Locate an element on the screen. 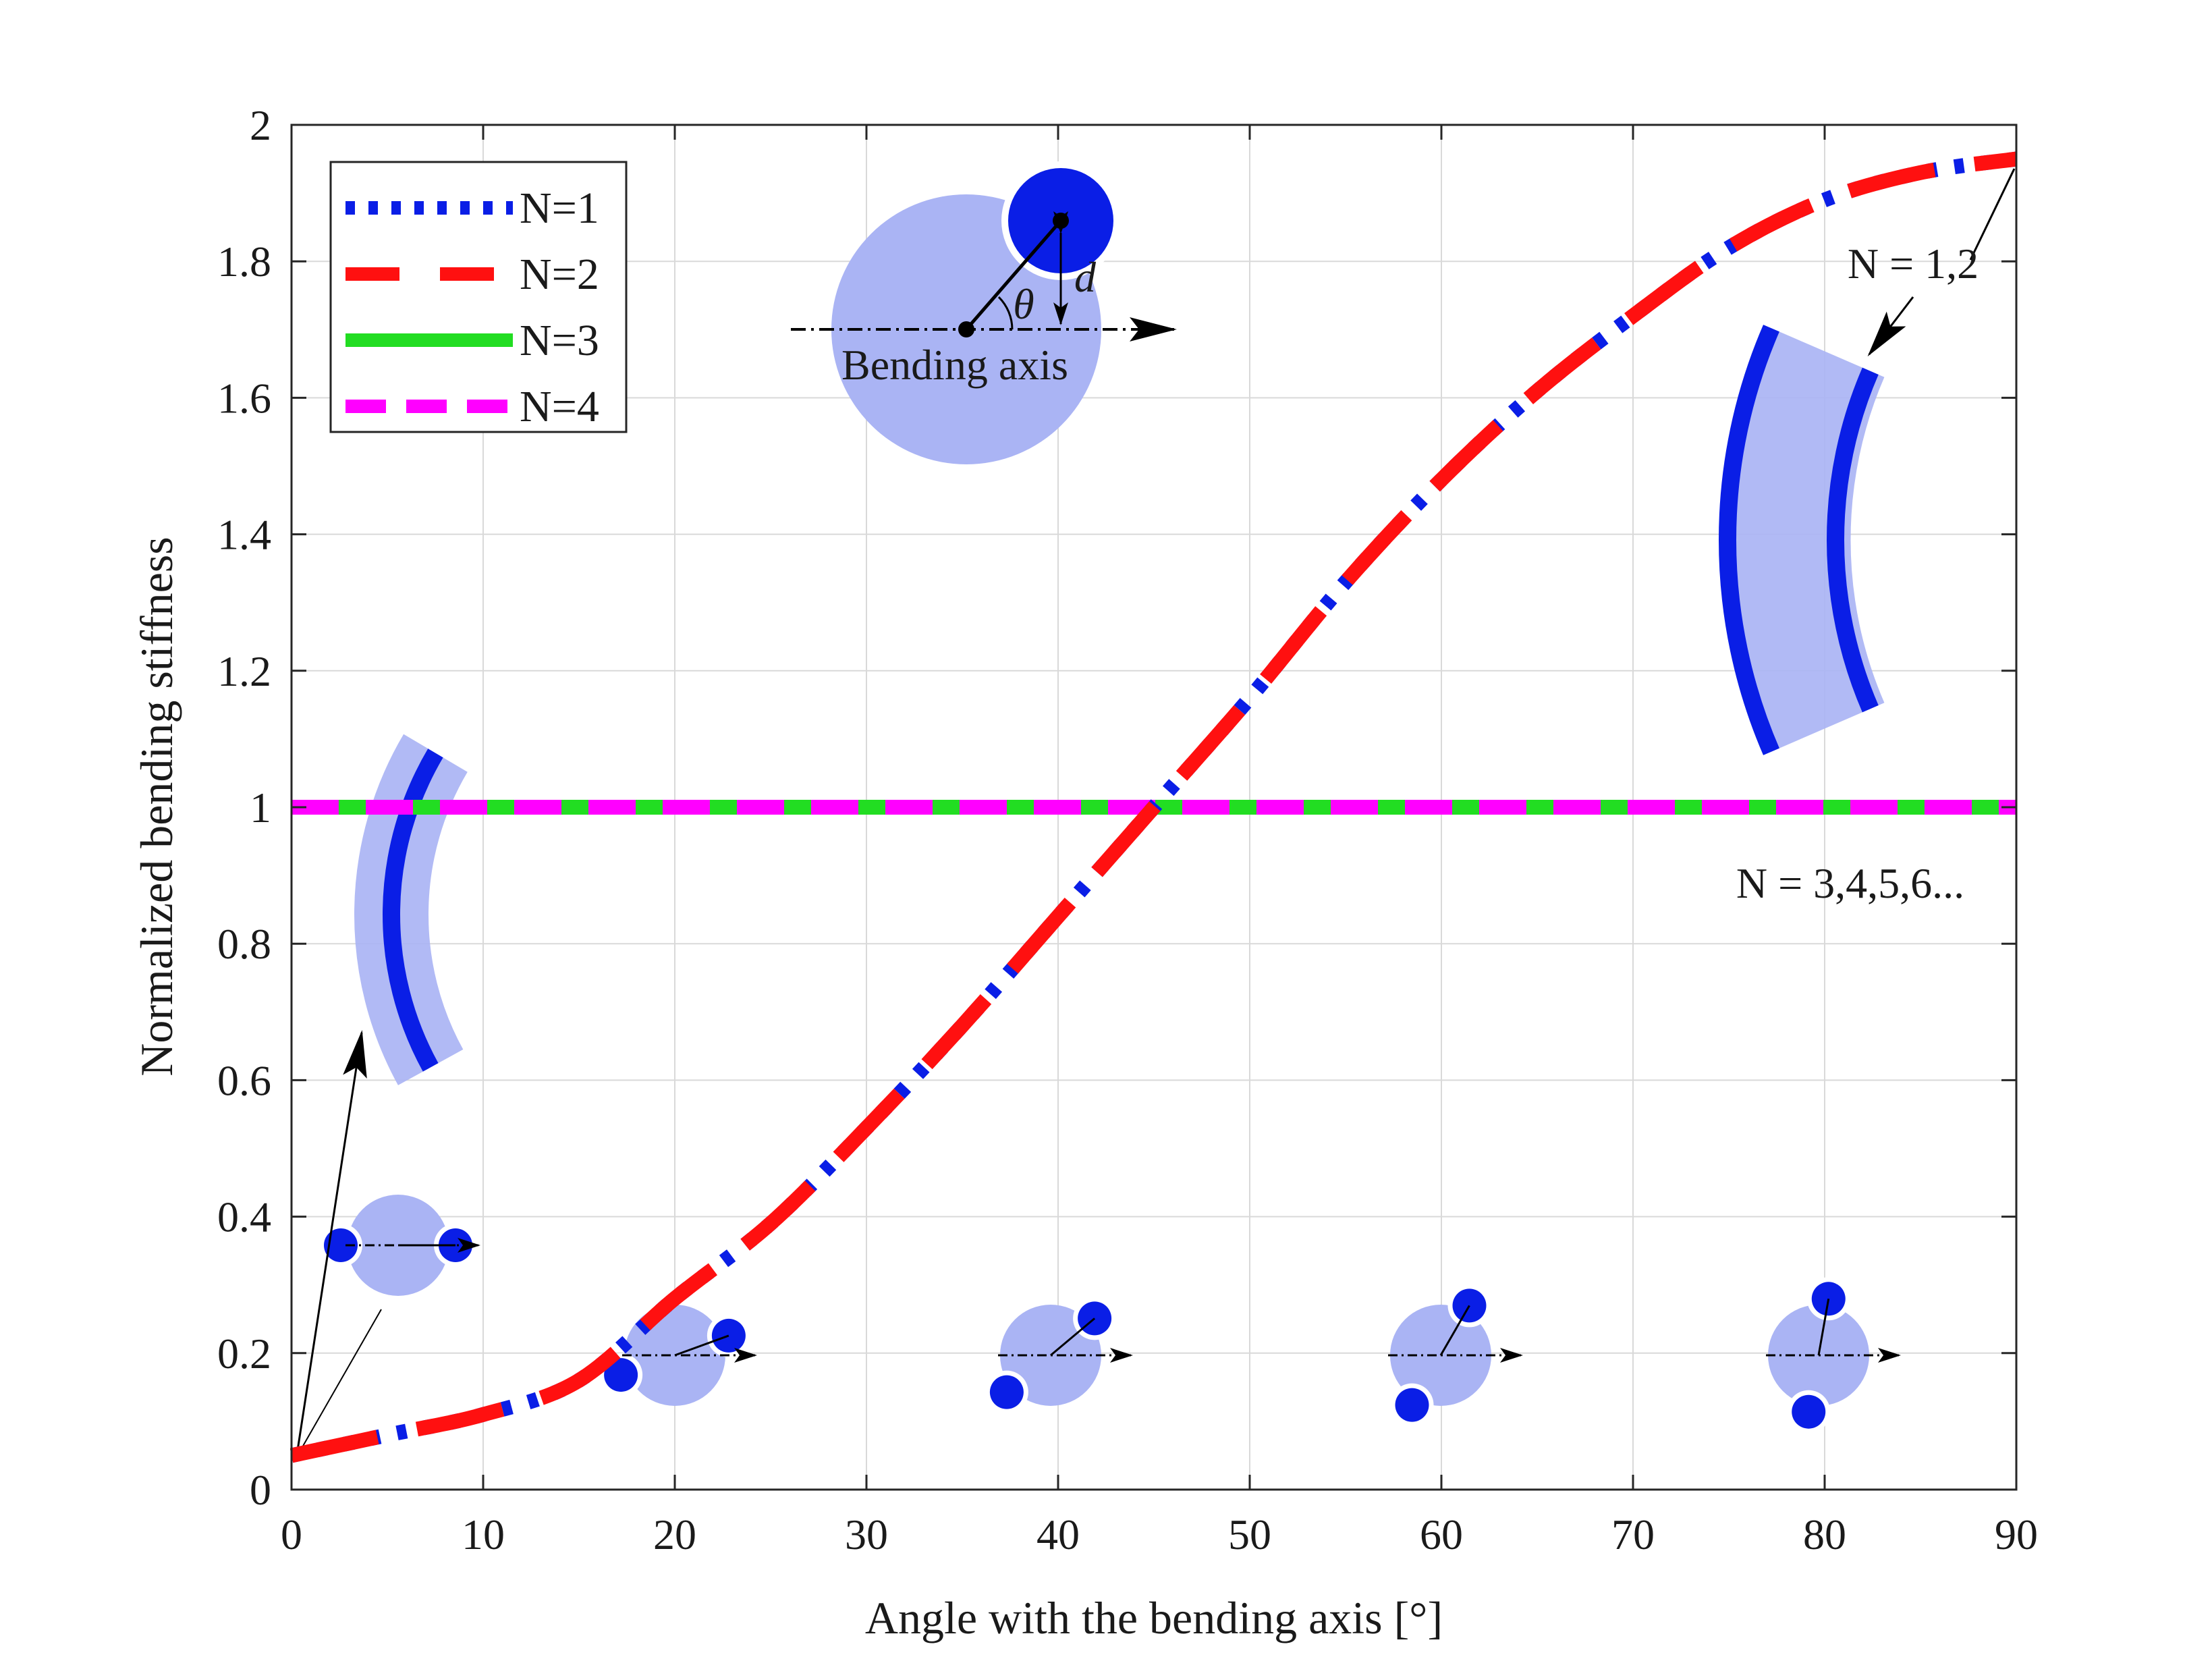 The image size is (2212, 1659). legend-label: N=3 is located at coordinates (559, 340).